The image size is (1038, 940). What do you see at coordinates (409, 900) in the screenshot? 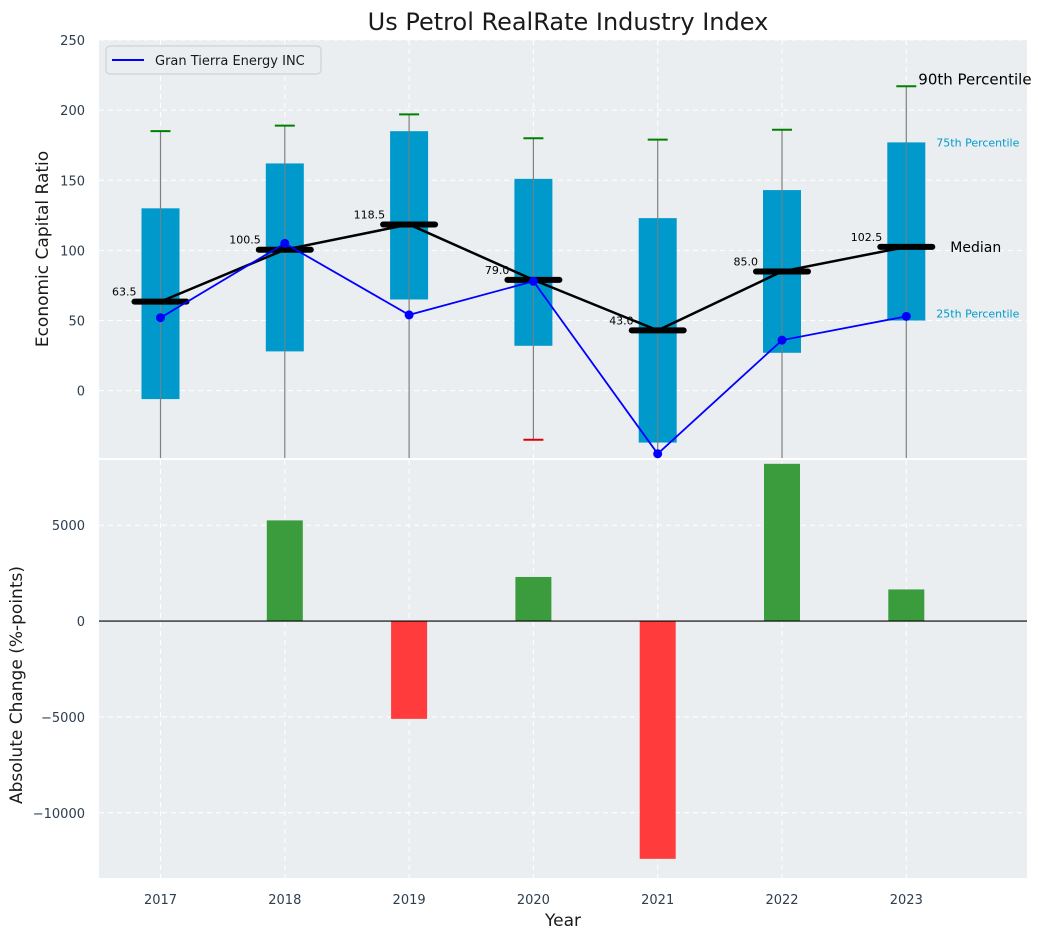
I see `x-tick-label: 2019` at bounding box center [409, 900].